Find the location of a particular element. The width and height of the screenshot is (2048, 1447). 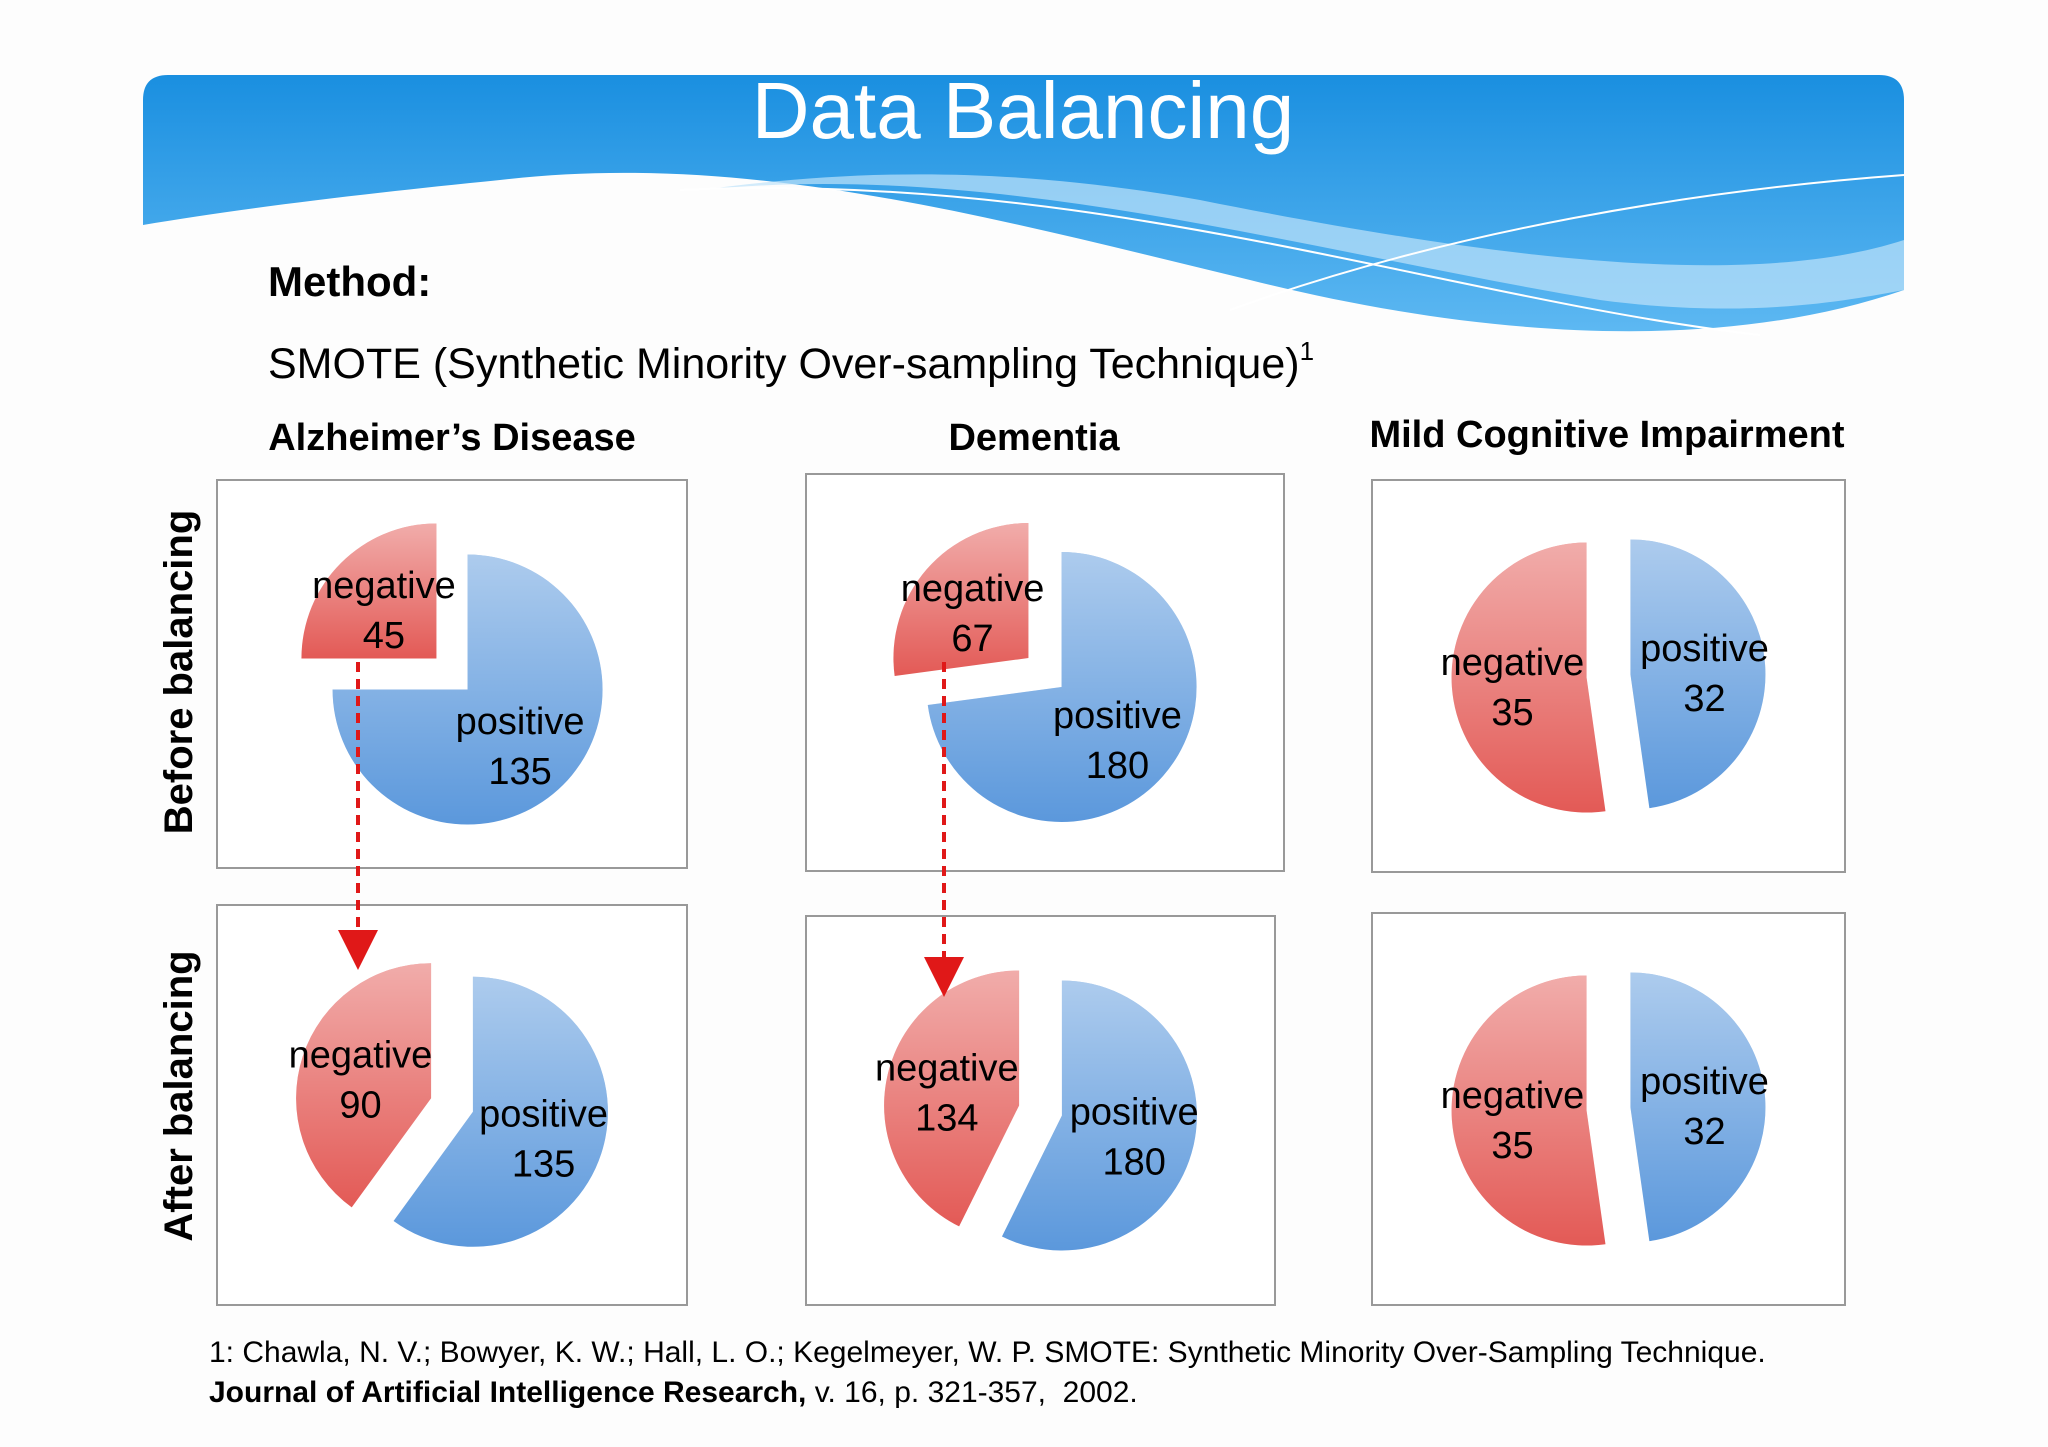

method-label: Method: is located at coordinates (349, 281).